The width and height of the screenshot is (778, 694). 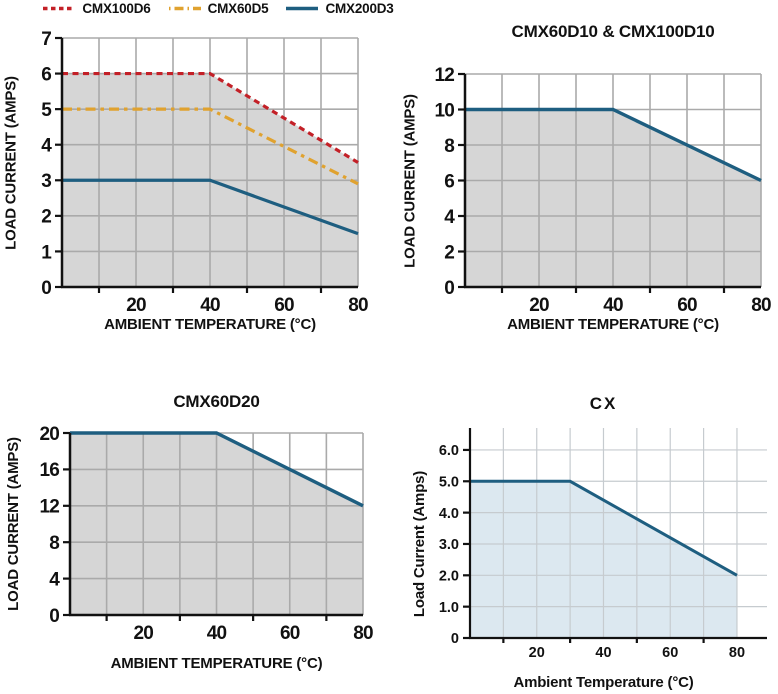 I want to click on y-tick-labels: 0 1 2 3 4 5 6 7, so click(x=47, y=164).